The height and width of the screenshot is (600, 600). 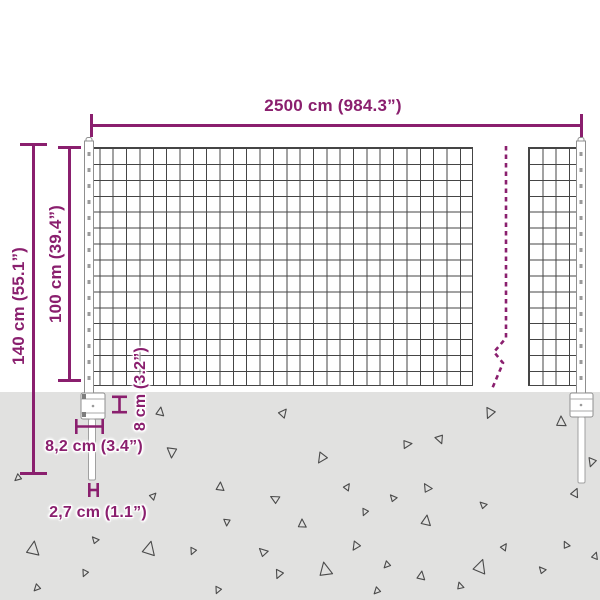 I want to click on dim-spike-width-line, so click(x=93, y=490).